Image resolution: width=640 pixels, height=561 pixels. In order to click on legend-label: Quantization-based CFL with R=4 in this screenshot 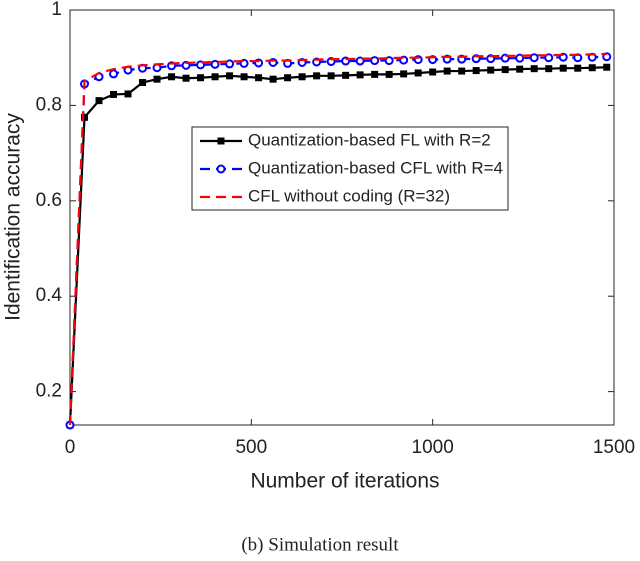, I will do `click(375, 167)`.